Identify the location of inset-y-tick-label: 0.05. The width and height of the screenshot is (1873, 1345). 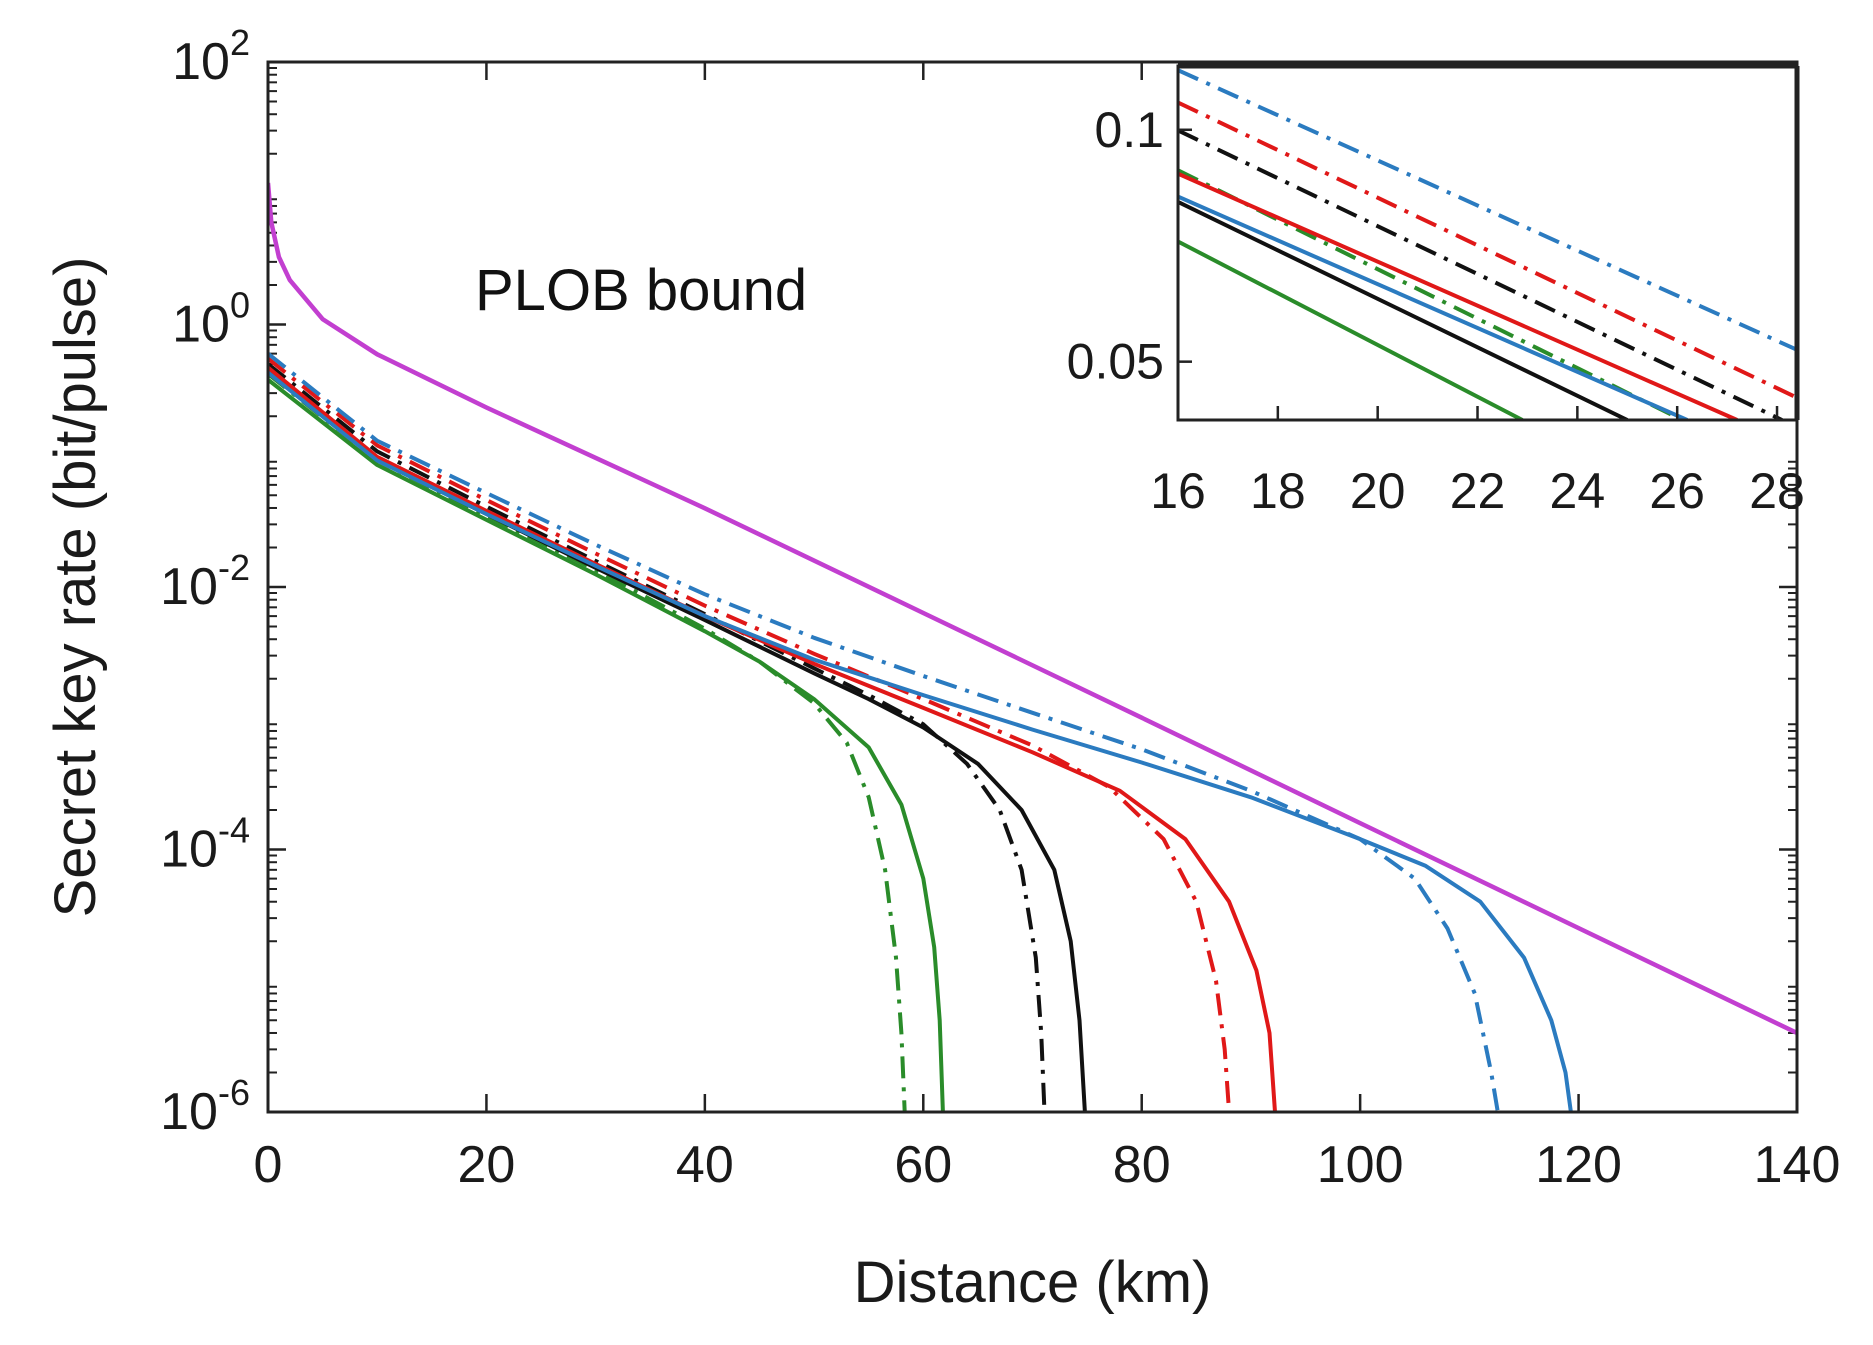
(1115, 362).